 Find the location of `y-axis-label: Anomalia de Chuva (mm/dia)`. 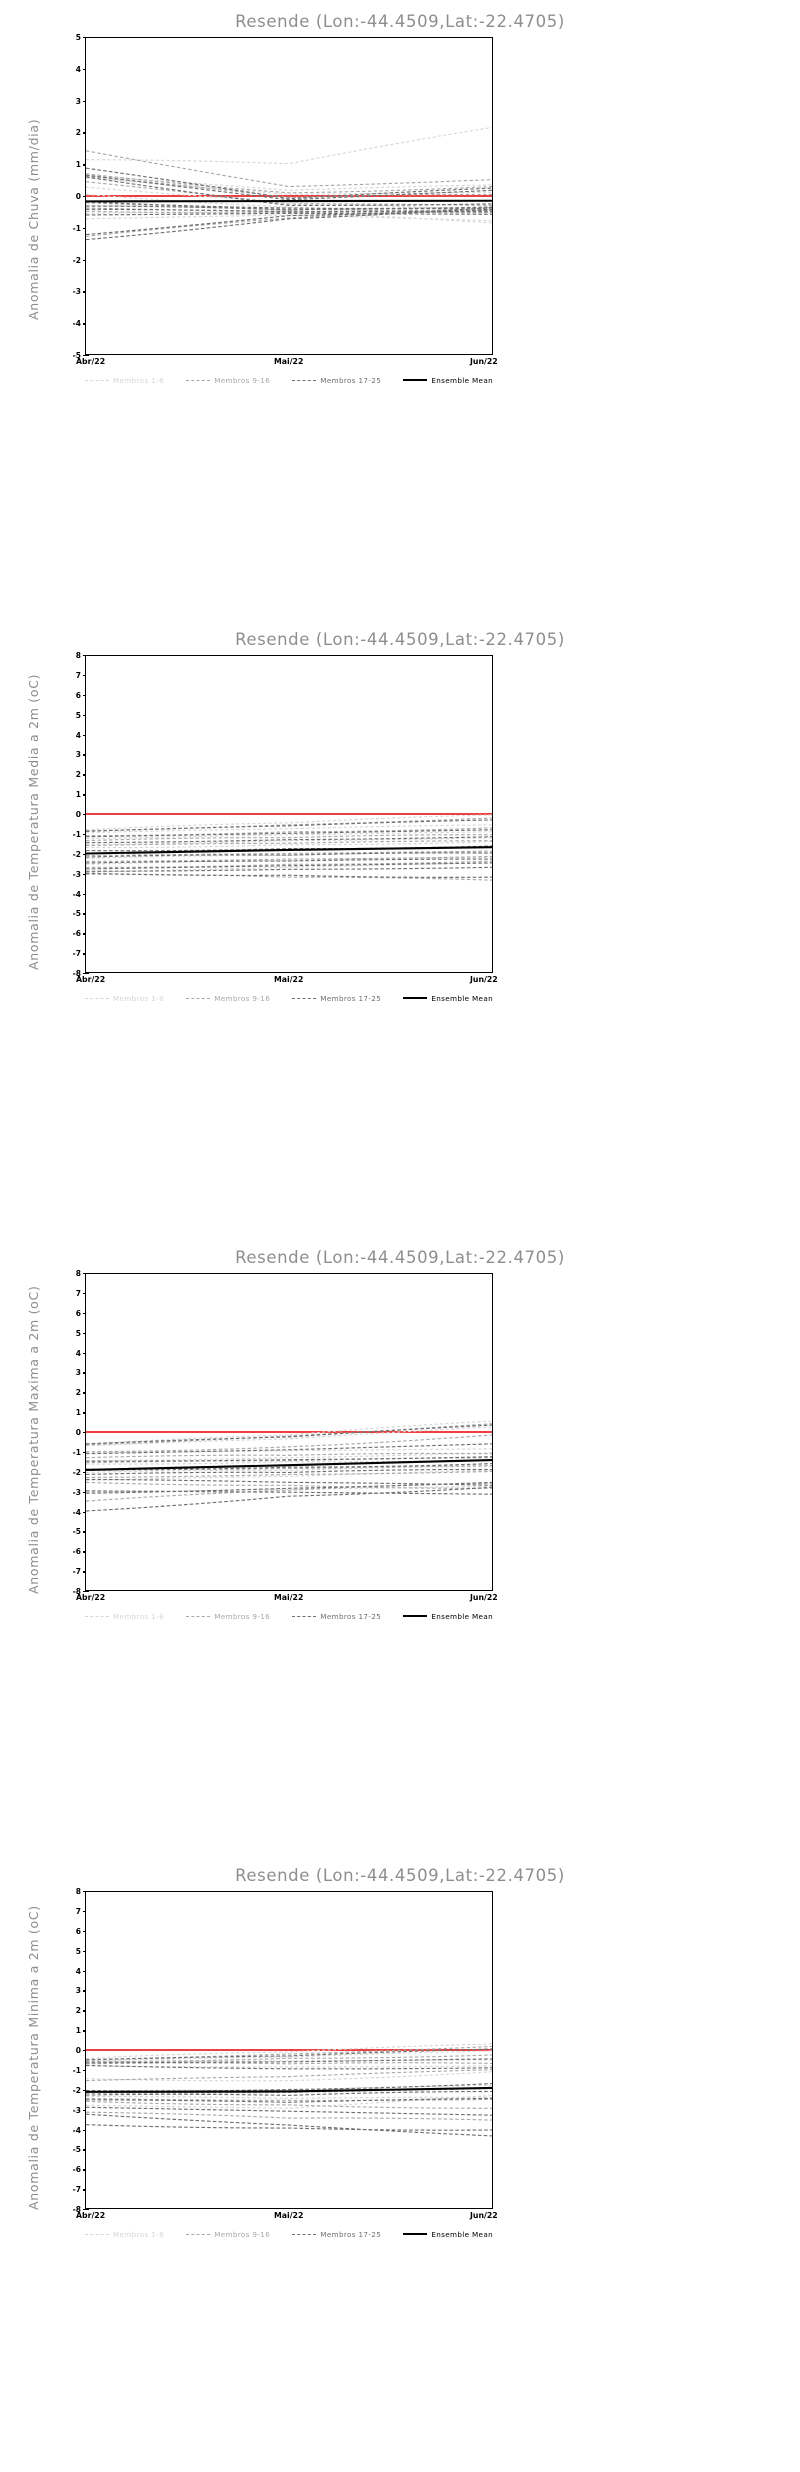

y-axis-label: Anomalia de Chuva (mm/dia) is located at coordinates (33, 219).